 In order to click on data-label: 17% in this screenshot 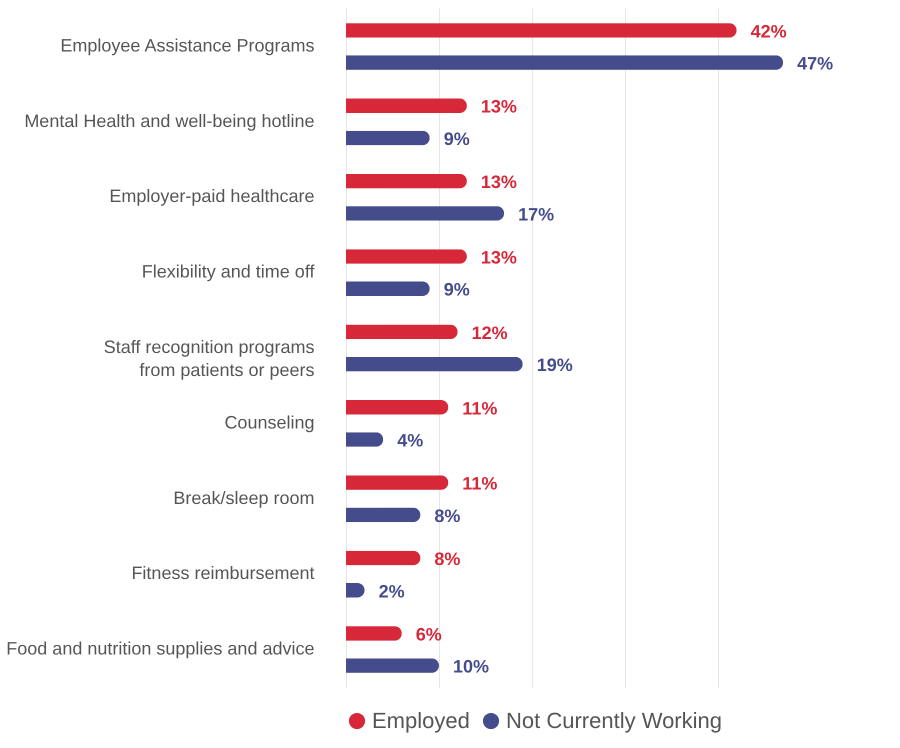, I will do `click(536, 214)`.